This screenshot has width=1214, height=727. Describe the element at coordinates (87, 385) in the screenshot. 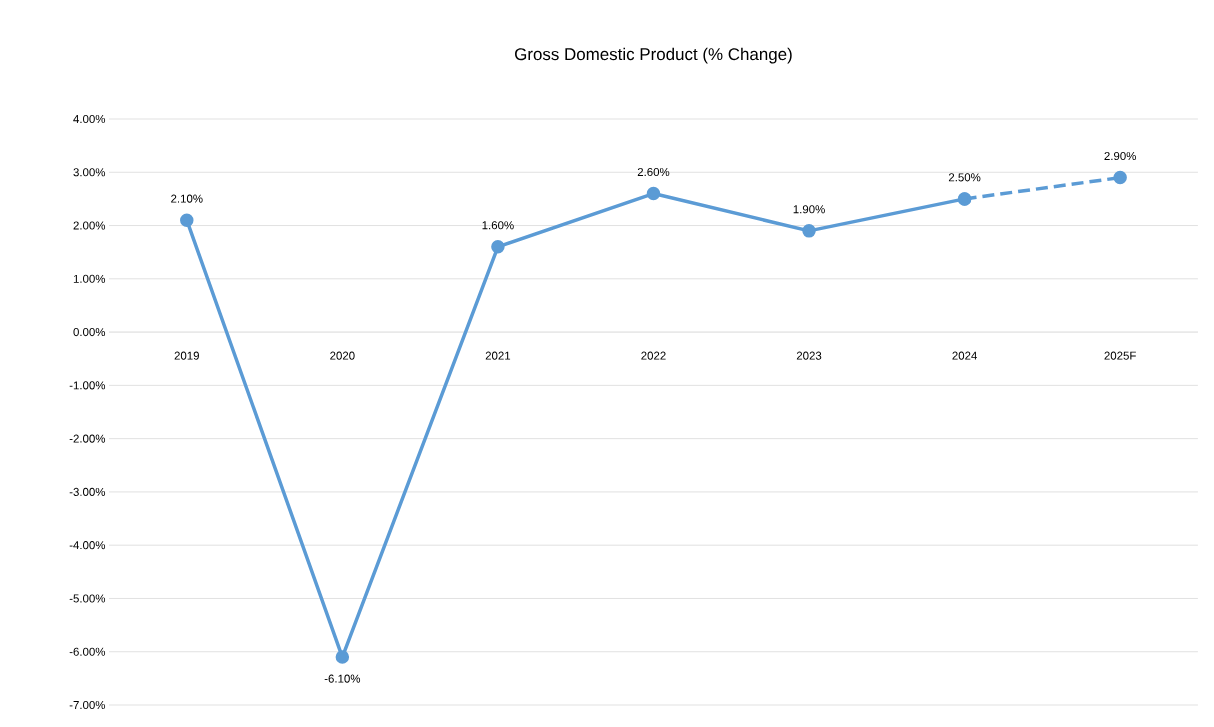

I see `y-tick-label: -1.00%` at that location.